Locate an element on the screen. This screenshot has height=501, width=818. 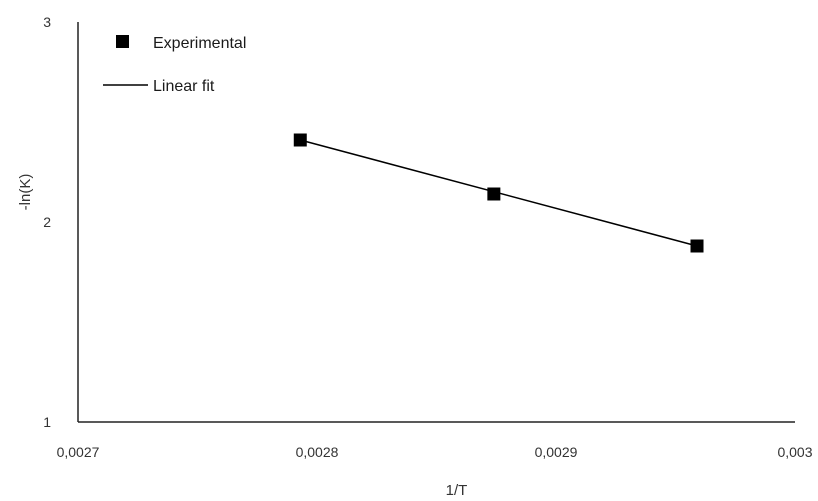
legend-marker-experimental is located at coordinates (122, 41).